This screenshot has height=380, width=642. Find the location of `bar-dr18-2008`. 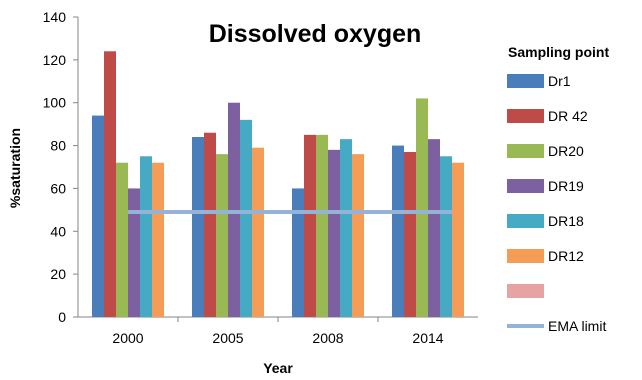

bar-dr18-2008 is located at coordinates (346, 228).